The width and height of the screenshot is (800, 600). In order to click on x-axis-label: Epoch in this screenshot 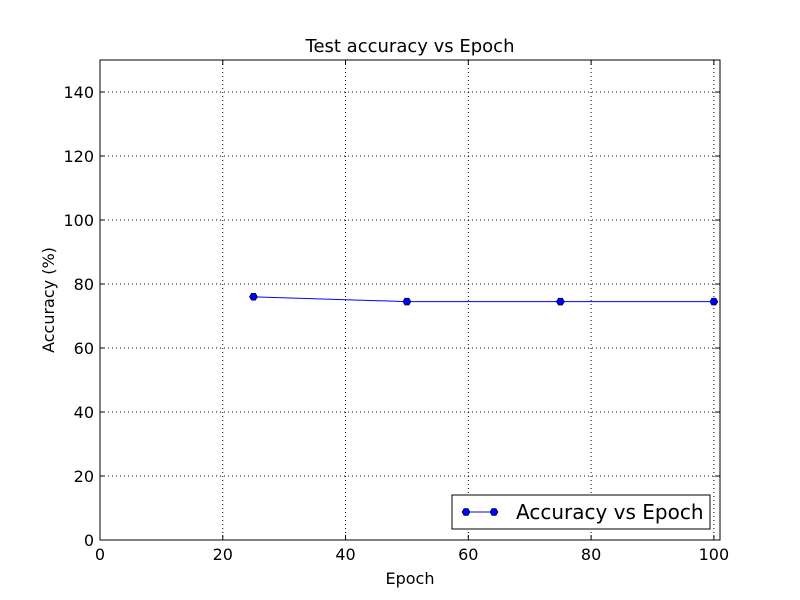, I will do `click(410, 578)`.